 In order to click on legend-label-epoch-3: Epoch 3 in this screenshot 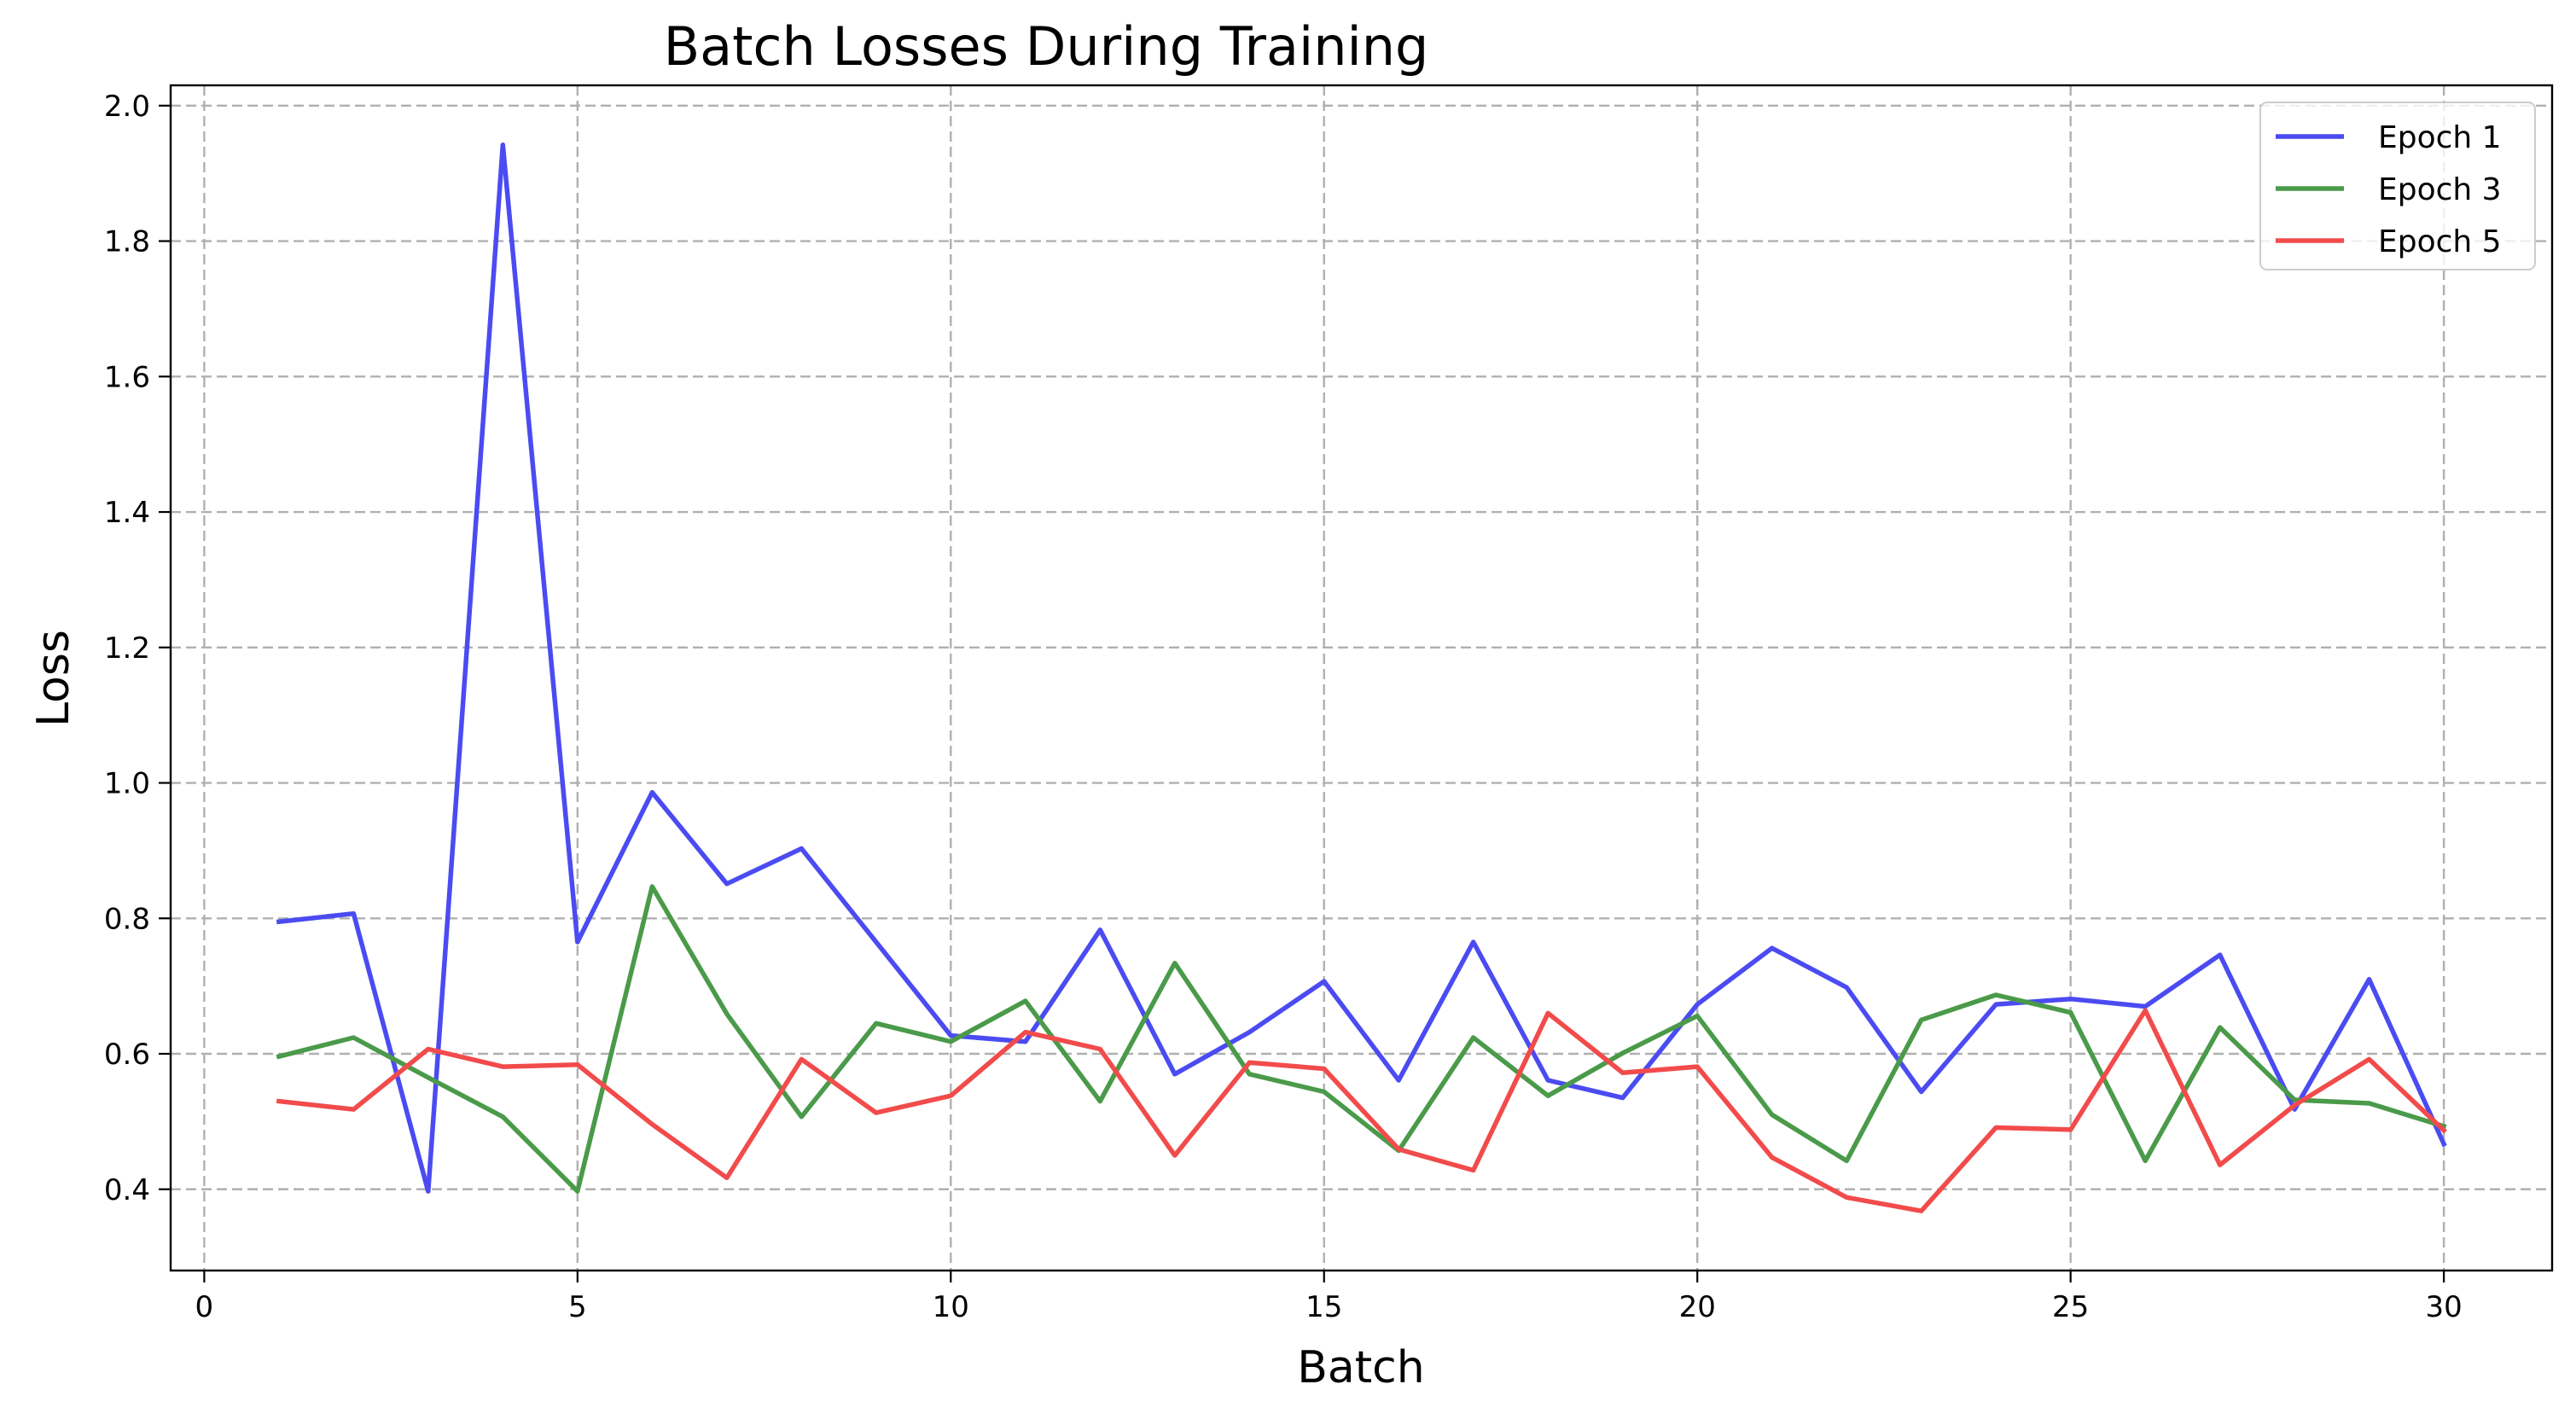, I will do `click(2440, 189)`.